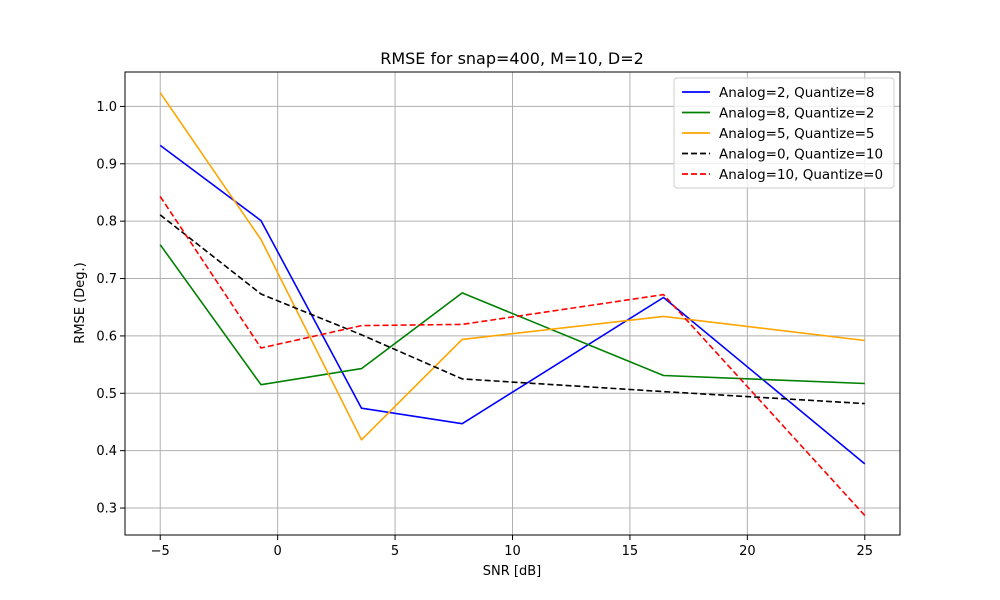 This screenshot has width=1000, height=600. What do you see at coordinates (864, 551) in the screenshot?
I see `x-tick-label: 25` at bounding box center [864, 551].